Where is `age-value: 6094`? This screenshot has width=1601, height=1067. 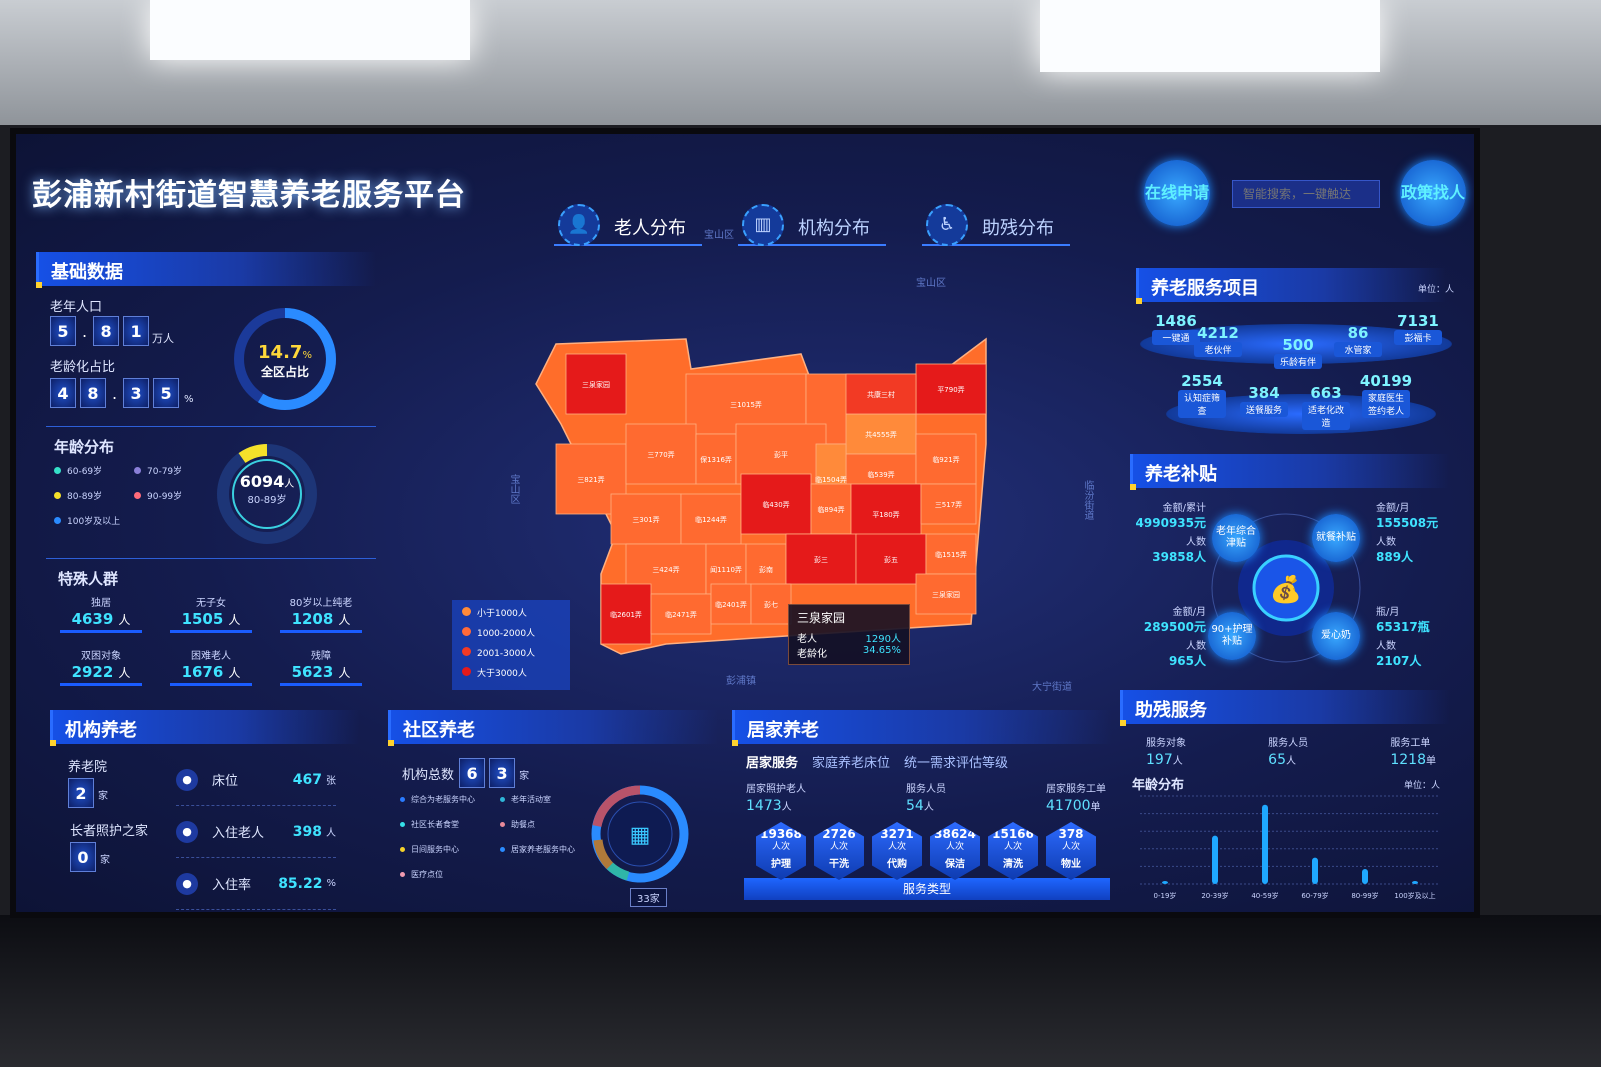
age-value: 6094 is located at coordinates (262, 481).